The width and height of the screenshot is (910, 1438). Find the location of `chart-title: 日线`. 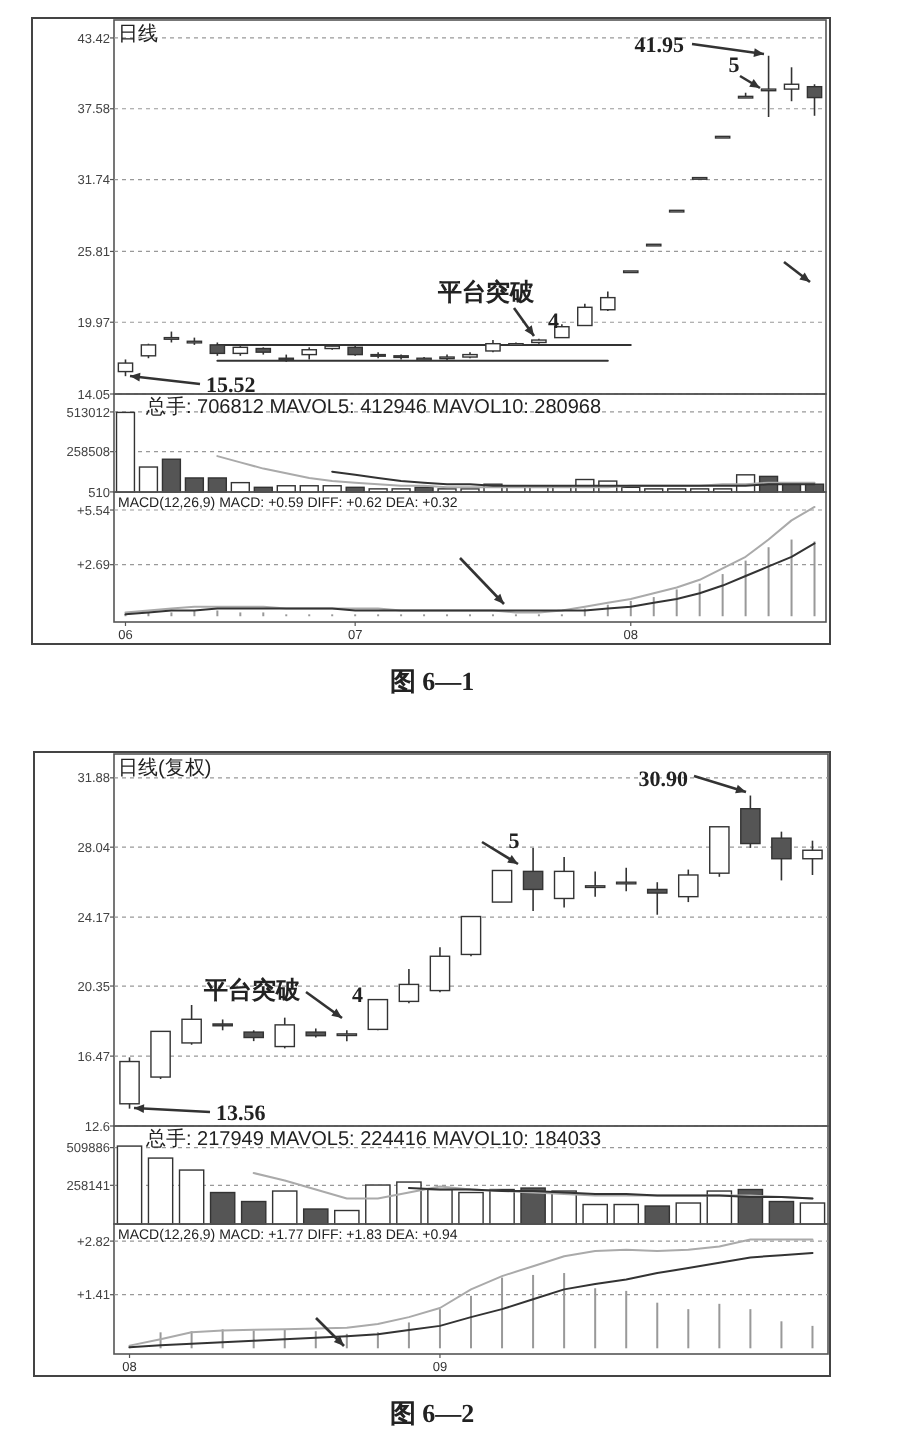

chart-title: 日线 is located at coordinates (138, 34).